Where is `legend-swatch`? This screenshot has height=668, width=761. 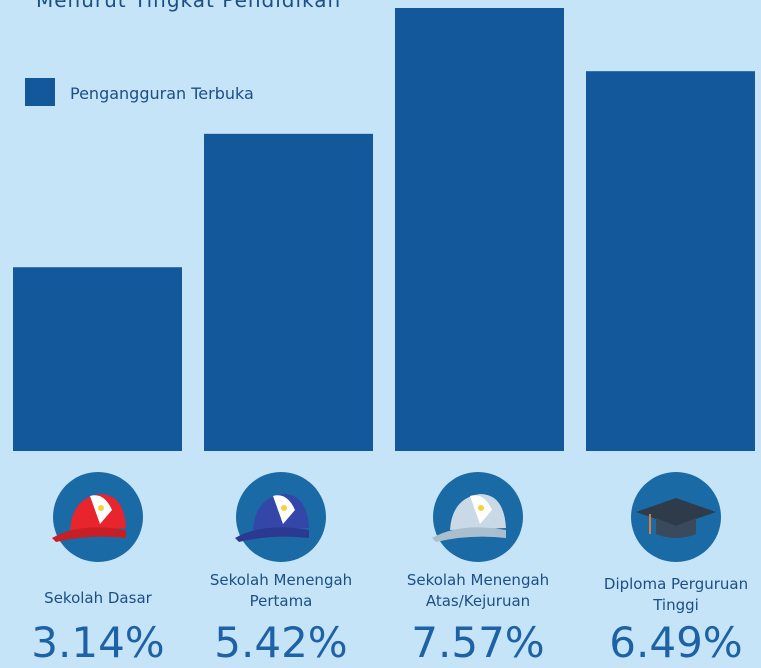
legend-swatch is located at coordinates (40, 92).